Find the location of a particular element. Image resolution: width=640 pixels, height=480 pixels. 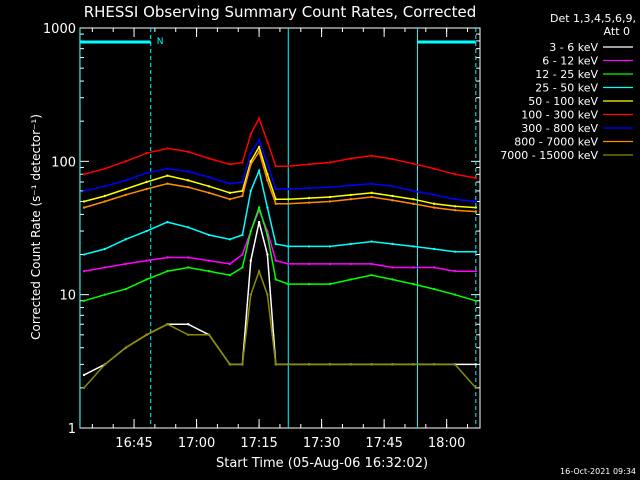

legend-label-7: 800 - 7000 keV is located at coordinates (556, 142).